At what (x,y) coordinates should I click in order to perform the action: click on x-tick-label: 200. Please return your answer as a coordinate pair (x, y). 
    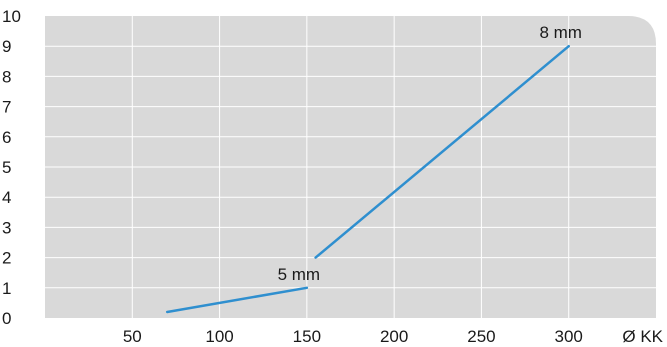
    Looking at the image, I should click on (394, 336).